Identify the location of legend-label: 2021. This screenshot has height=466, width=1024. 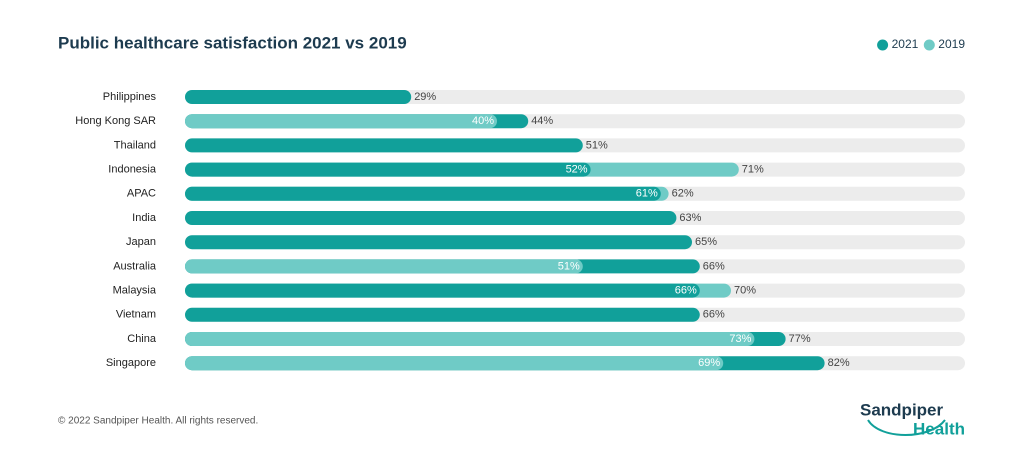
(905, 44).